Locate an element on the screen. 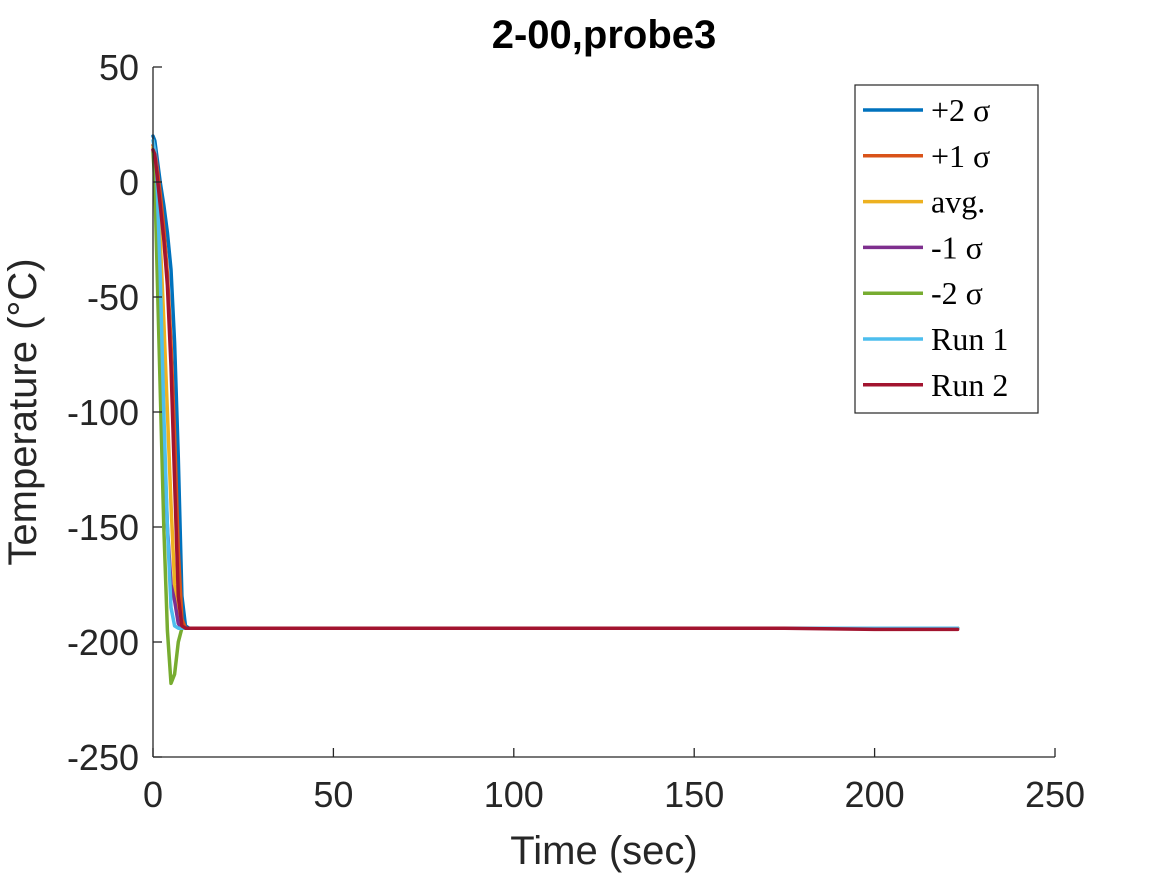 Image resolution: width=1167 pixels, height=875 pixels. legend-label: -1 σ is located at coordinates (957, 247).